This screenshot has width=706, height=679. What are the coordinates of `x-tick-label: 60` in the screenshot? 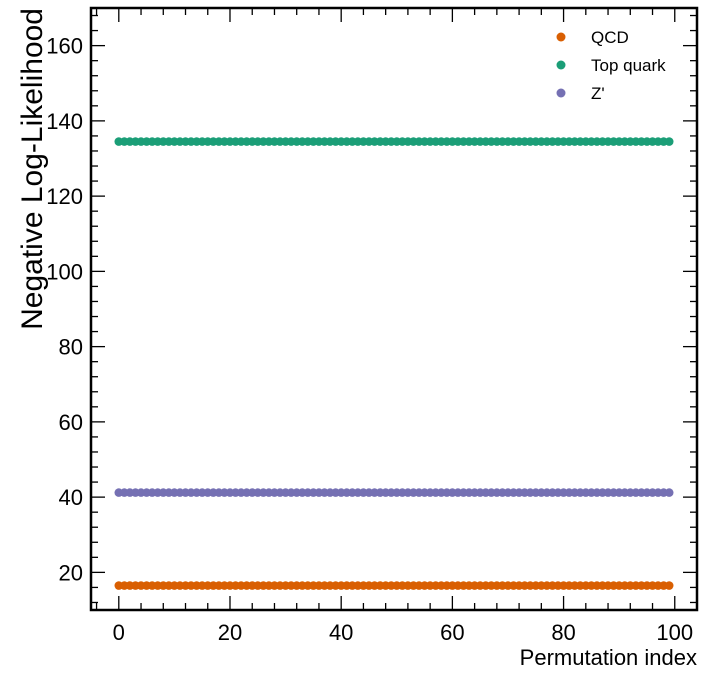 It's located at (452, 632).